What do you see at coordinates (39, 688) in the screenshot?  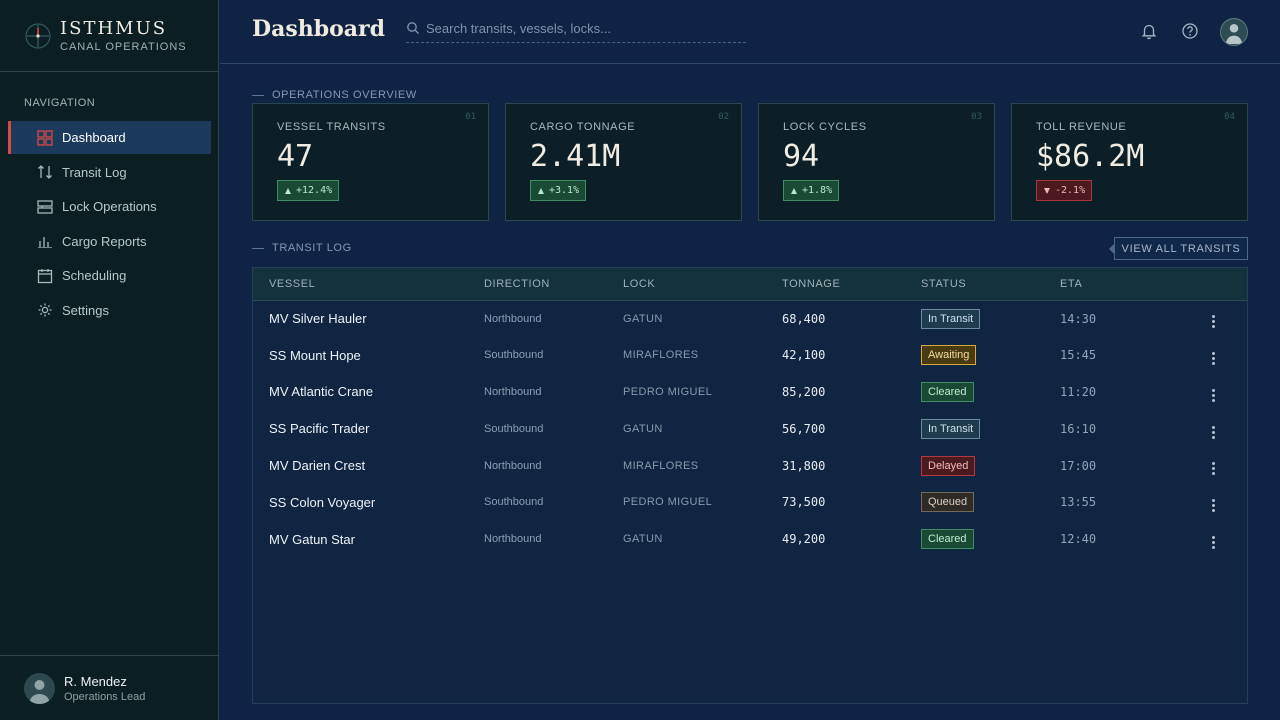 I see `user-avatar-icon` at bounding box center [39, 688].